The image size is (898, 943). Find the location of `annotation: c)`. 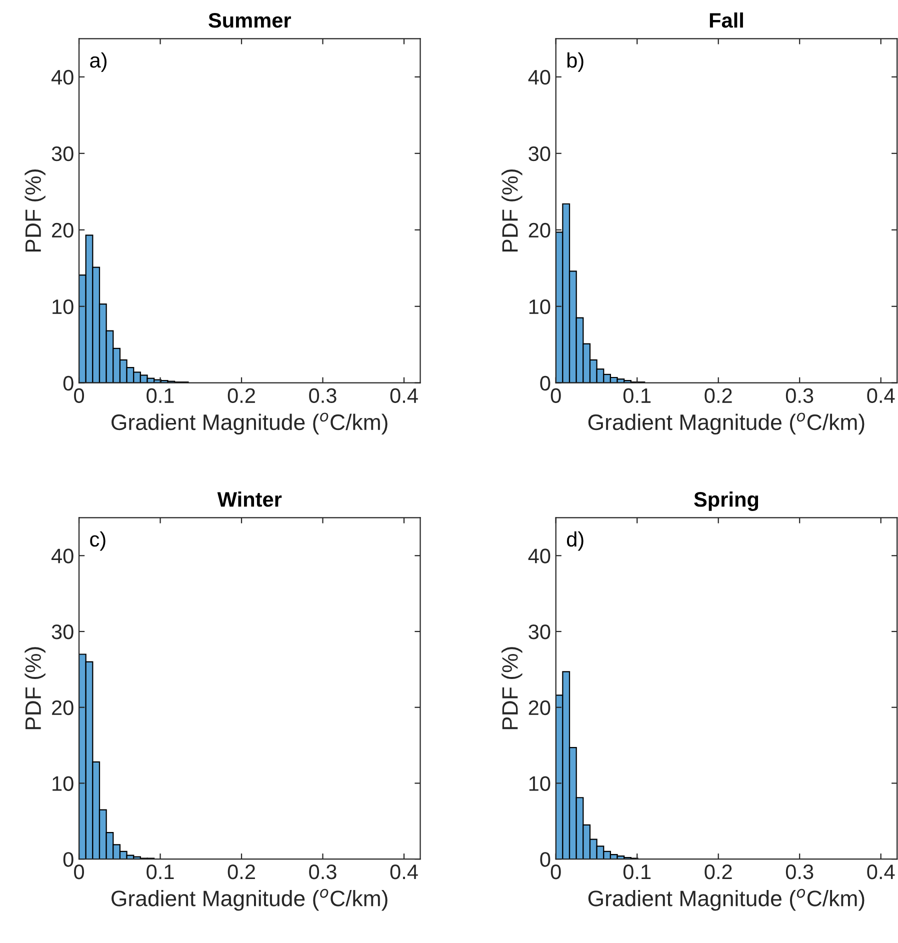

annotation: c) is located at coordinates (98, 541).